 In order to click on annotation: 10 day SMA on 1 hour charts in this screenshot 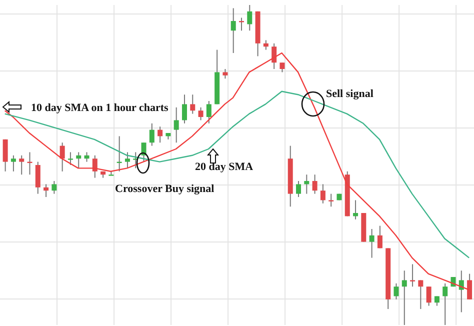, I will do `click(100, 108)`.